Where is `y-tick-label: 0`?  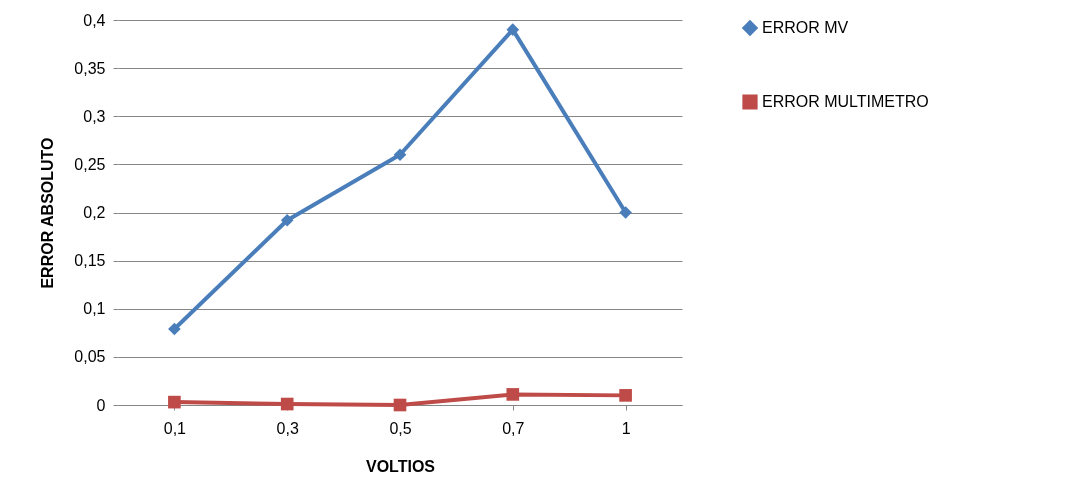
y-tick-label: 0 is located at coordinates (101, 405).